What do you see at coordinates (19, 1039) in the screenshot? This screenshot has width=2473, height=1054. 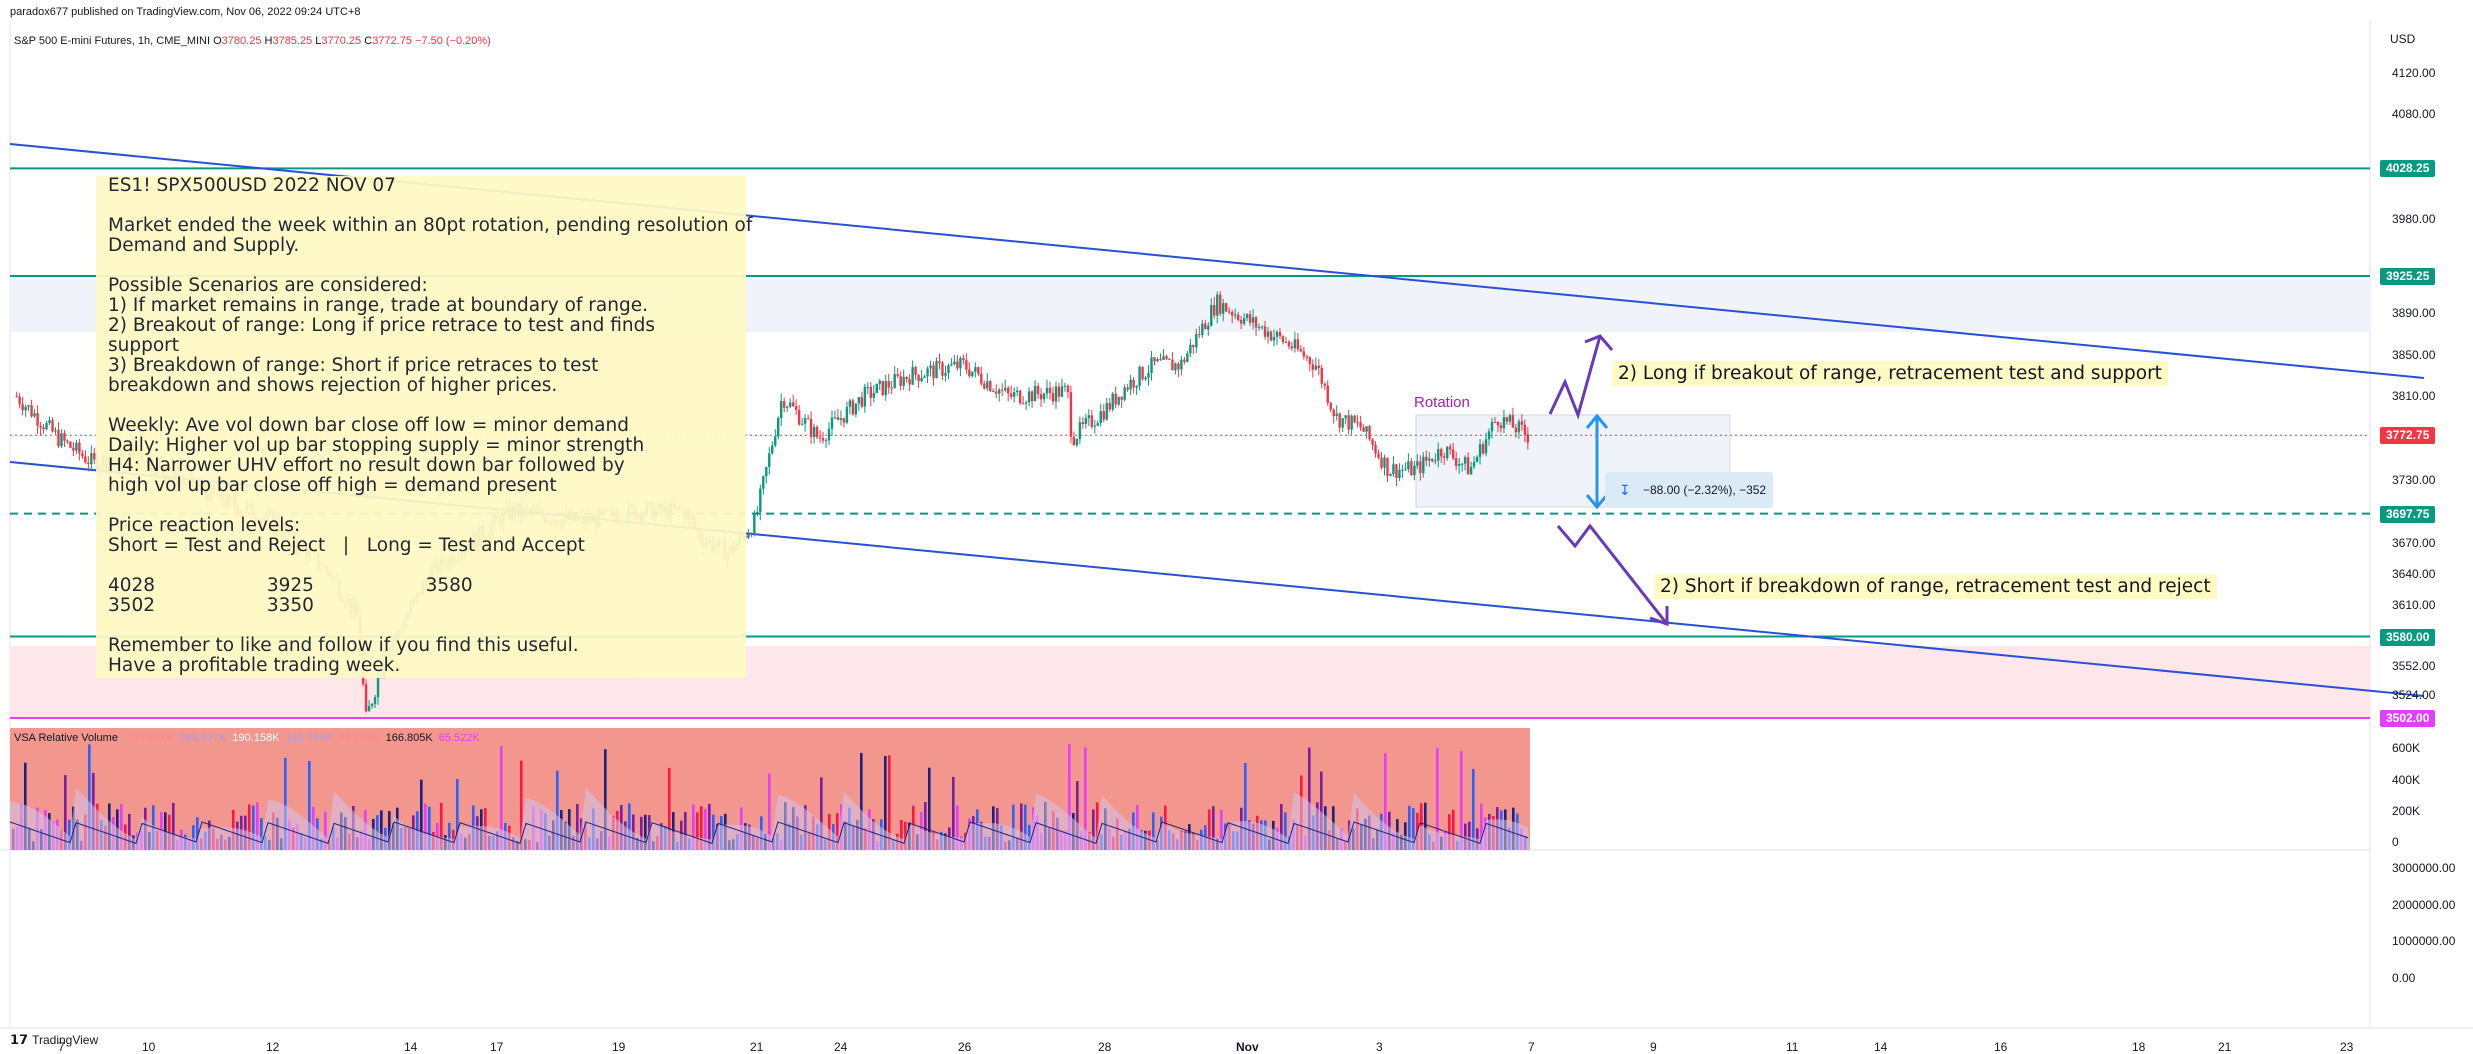 I see `tradingview-logo-icon: 𝟭𝟳` at bounding box center [19, 1039].